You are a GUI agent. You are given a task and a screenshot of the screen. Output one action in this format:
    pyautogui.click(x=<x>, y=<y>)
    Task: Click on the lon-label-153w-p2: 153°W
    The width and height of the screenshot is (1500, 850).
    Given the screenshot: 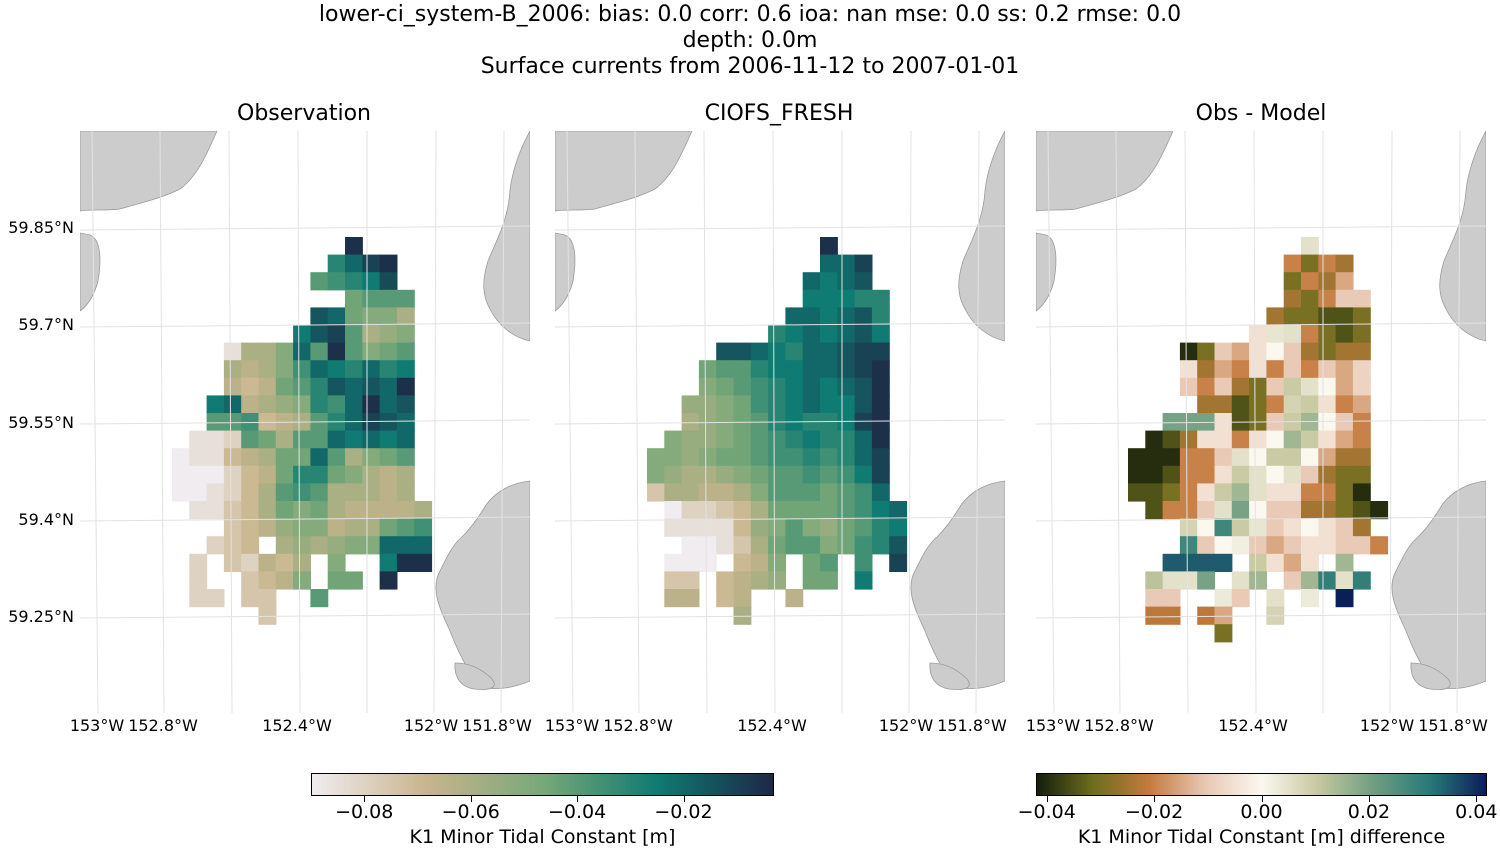 What is the action you would take?
    pyautogui.click(x=572, y=725)
    